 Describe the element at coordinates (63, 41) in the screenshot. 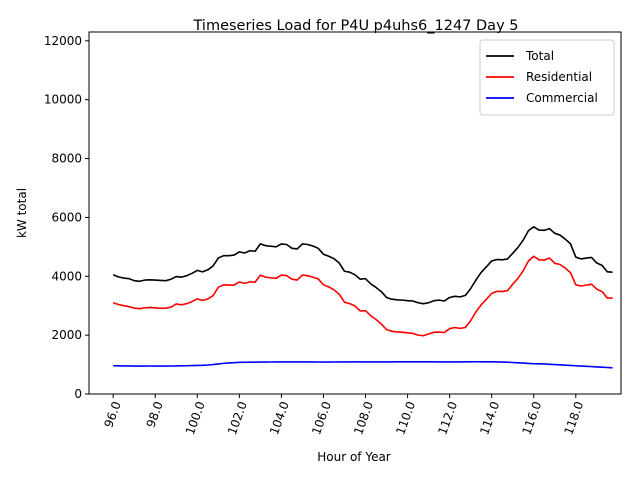

I see `y-tick-label: 12000` at that location.